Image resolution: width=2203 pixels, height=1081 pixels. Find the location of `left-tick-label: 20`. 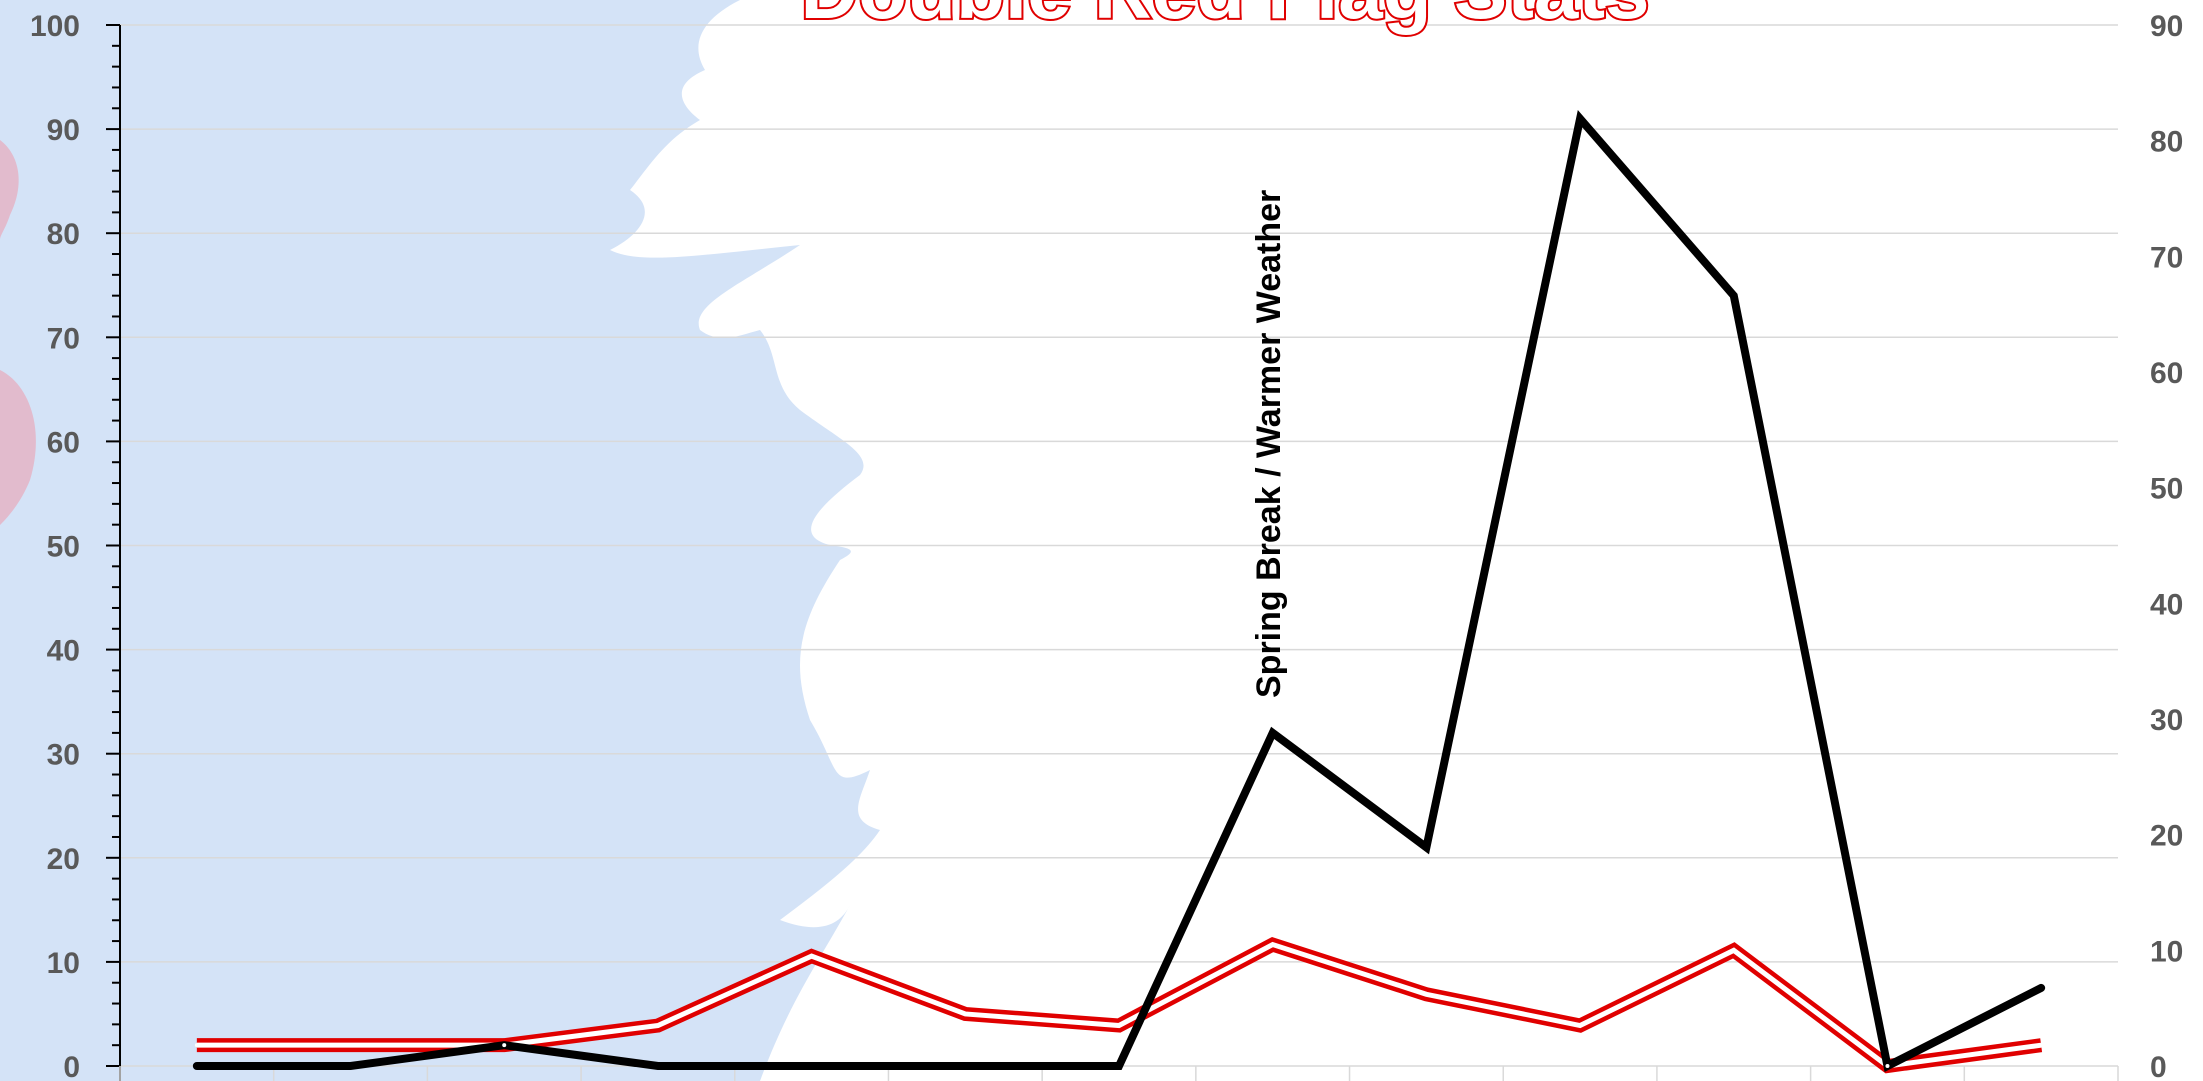

left-tick-label: 20 is located at coordinates (63, 859).